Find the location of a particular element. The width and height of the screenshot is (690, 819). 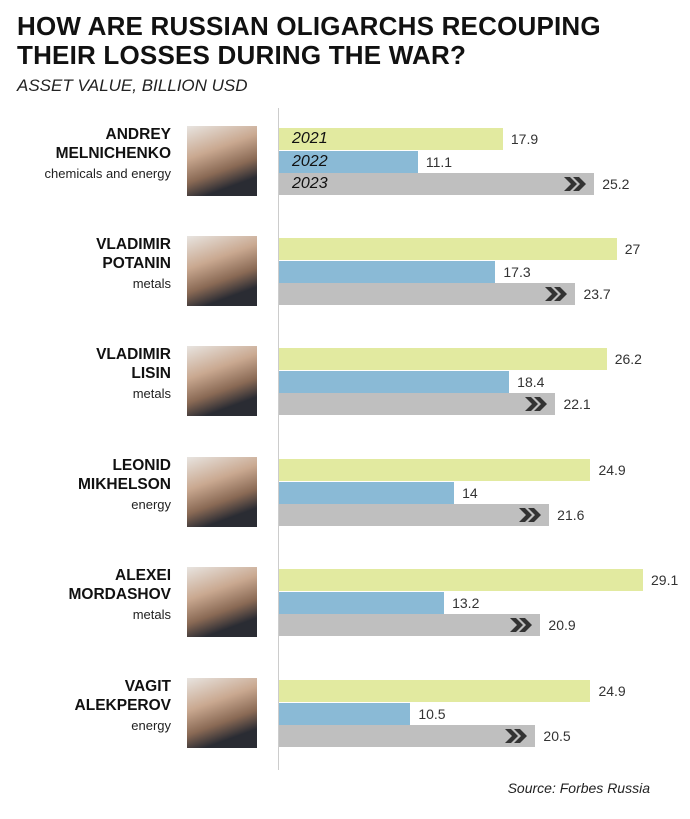

person-label: ANDREY MELNICHENKO chemicals and energy is located at coordinates (108, 154).